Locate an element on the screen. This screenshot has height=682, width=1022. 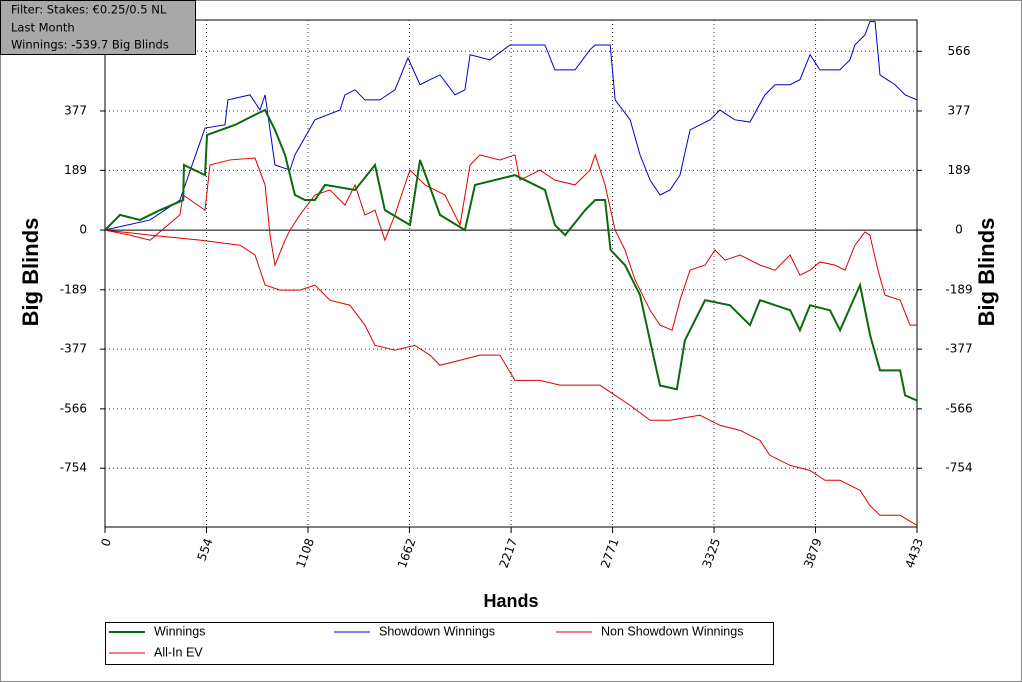
y-axis-label: Big Blinds is located at coordinates (30, 272).